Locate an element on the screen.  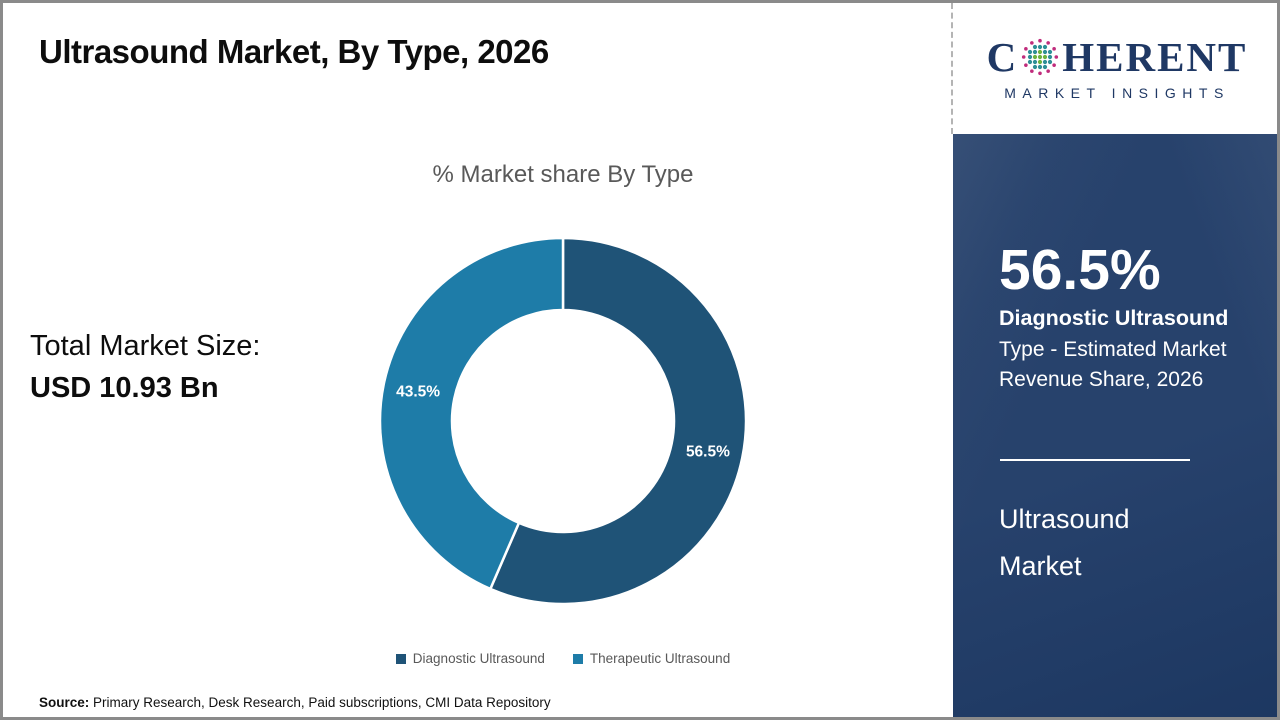
legend-item: Therapeutic Ultrasound is located at coordinates (651, 658).